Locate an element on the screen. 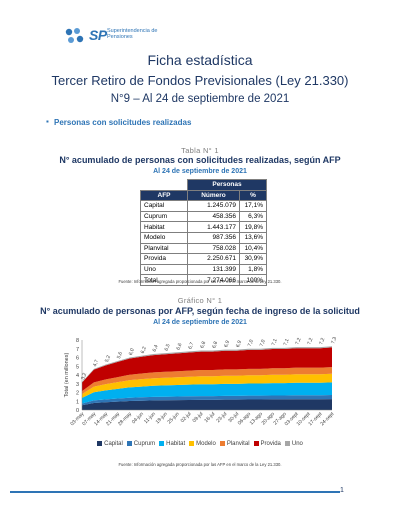 Image resolution: width=400 pixels, height=518 pixels. table-cell-pct: 30,9% is located at coordinates (253, 259).